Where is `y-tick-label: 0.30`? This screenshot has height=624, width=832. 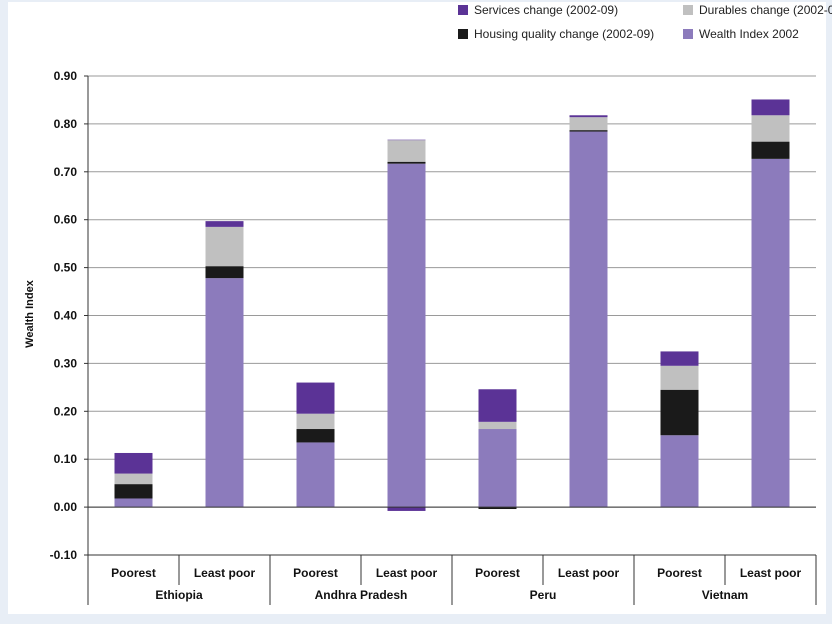 y-tick-label: 0.30 is located at coordinates (66, 363).